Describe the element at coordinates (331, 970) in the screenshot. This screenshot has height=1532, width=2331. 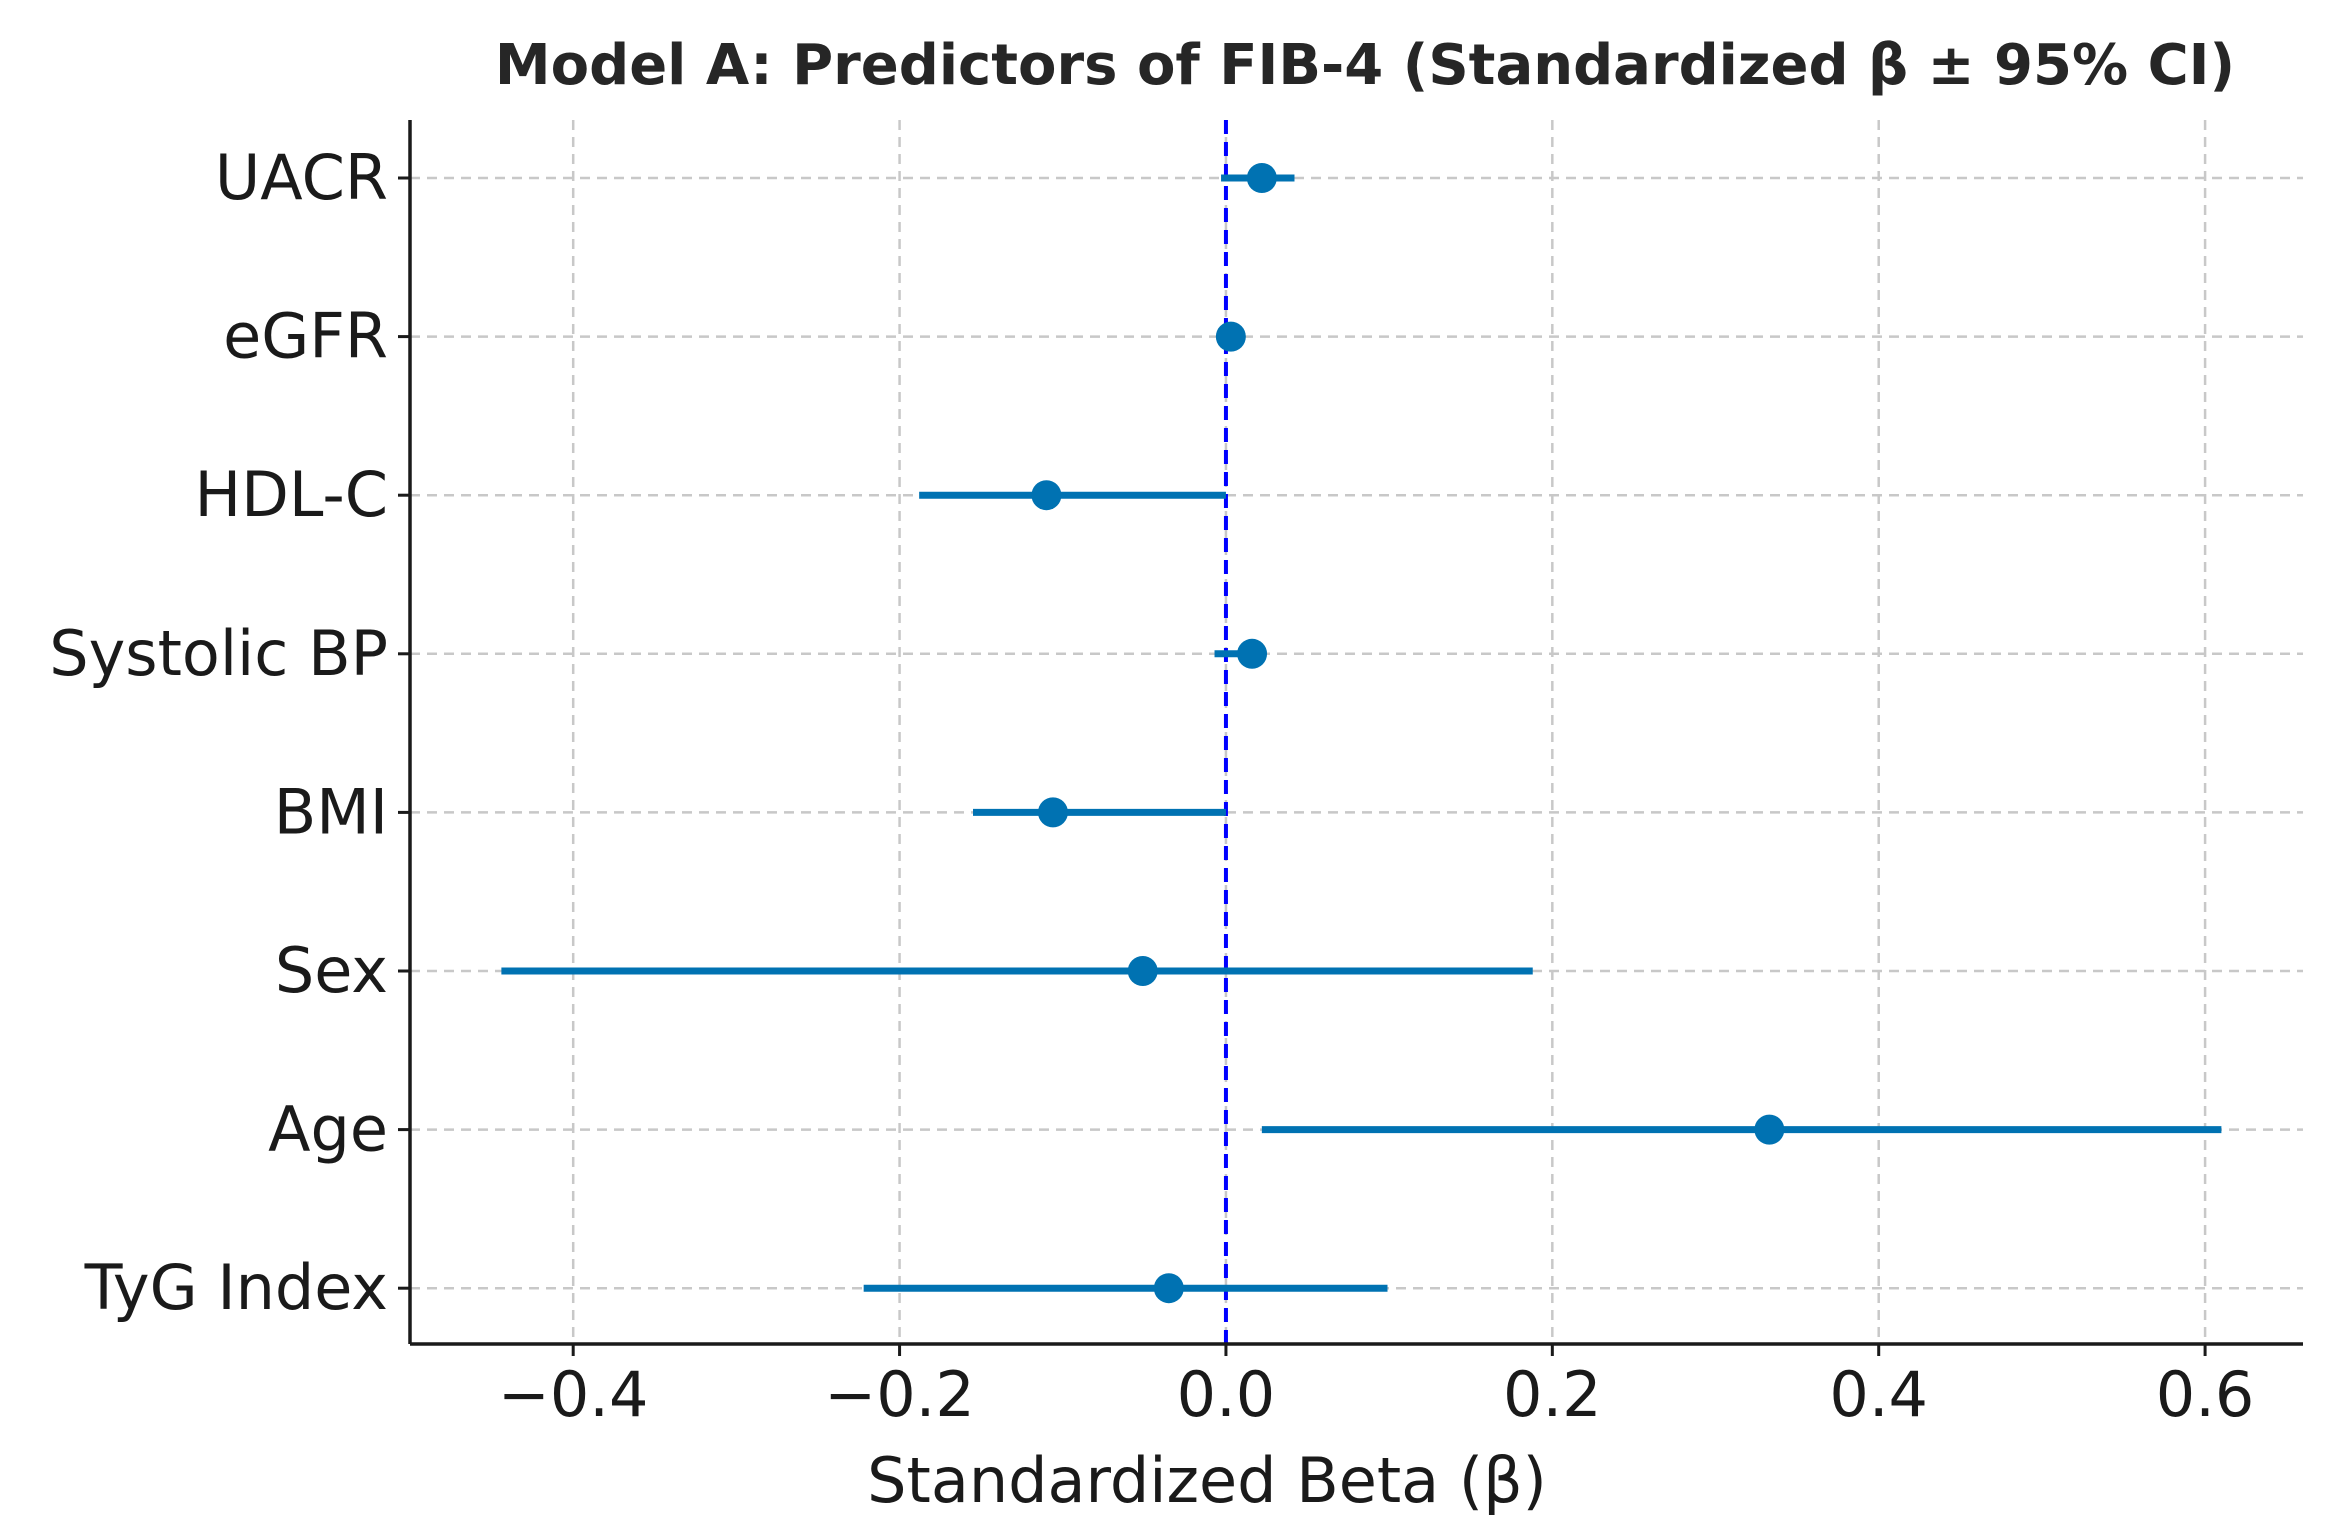
I see `y-tick-label-5: Sex` at that location.